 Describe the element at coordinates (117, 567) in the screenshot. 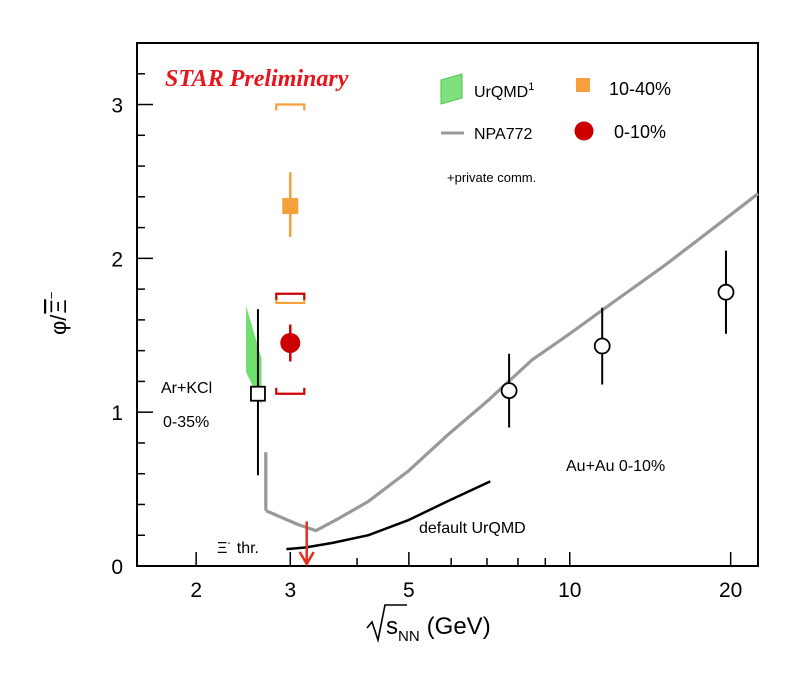

I see `y-tick-label-0: 0` at that location.